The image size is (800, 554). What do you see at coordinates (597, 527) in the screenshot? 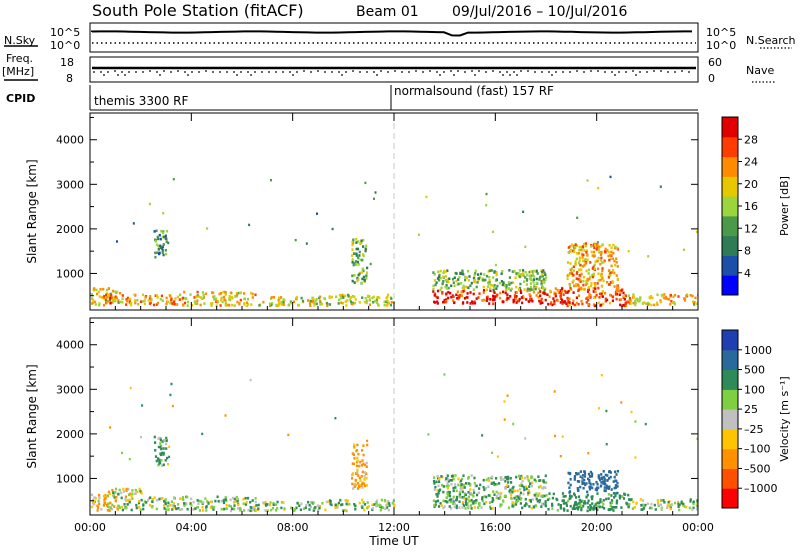
I see `x-tick-label: 20:00` at bounding box center [597, 527].